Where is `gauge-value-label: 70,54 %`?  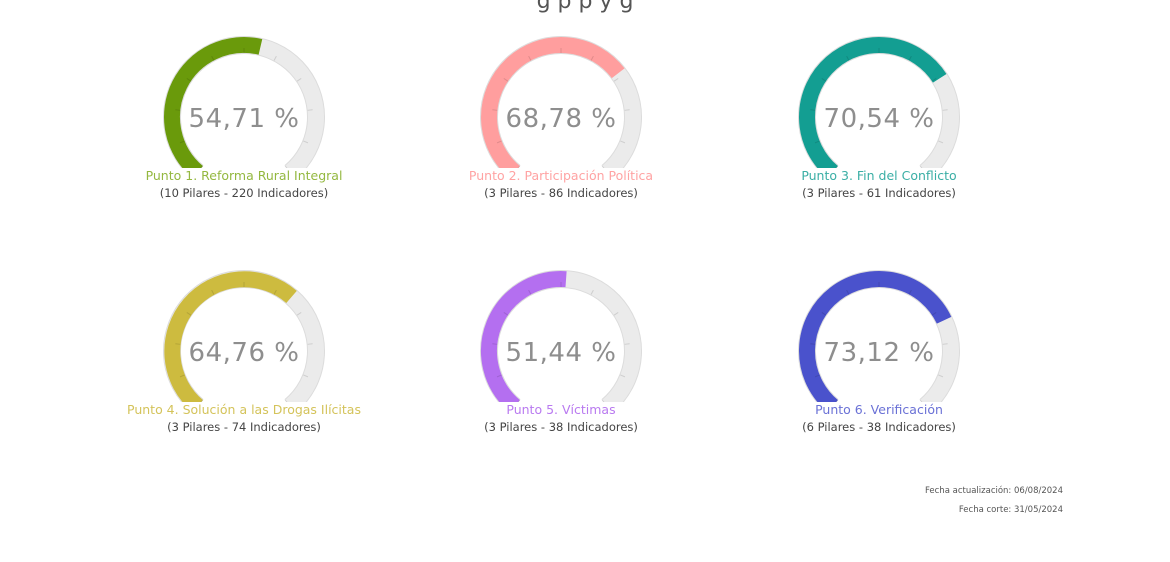 gauge-value-label: 70,54 % is located at coordinates (879, 119).